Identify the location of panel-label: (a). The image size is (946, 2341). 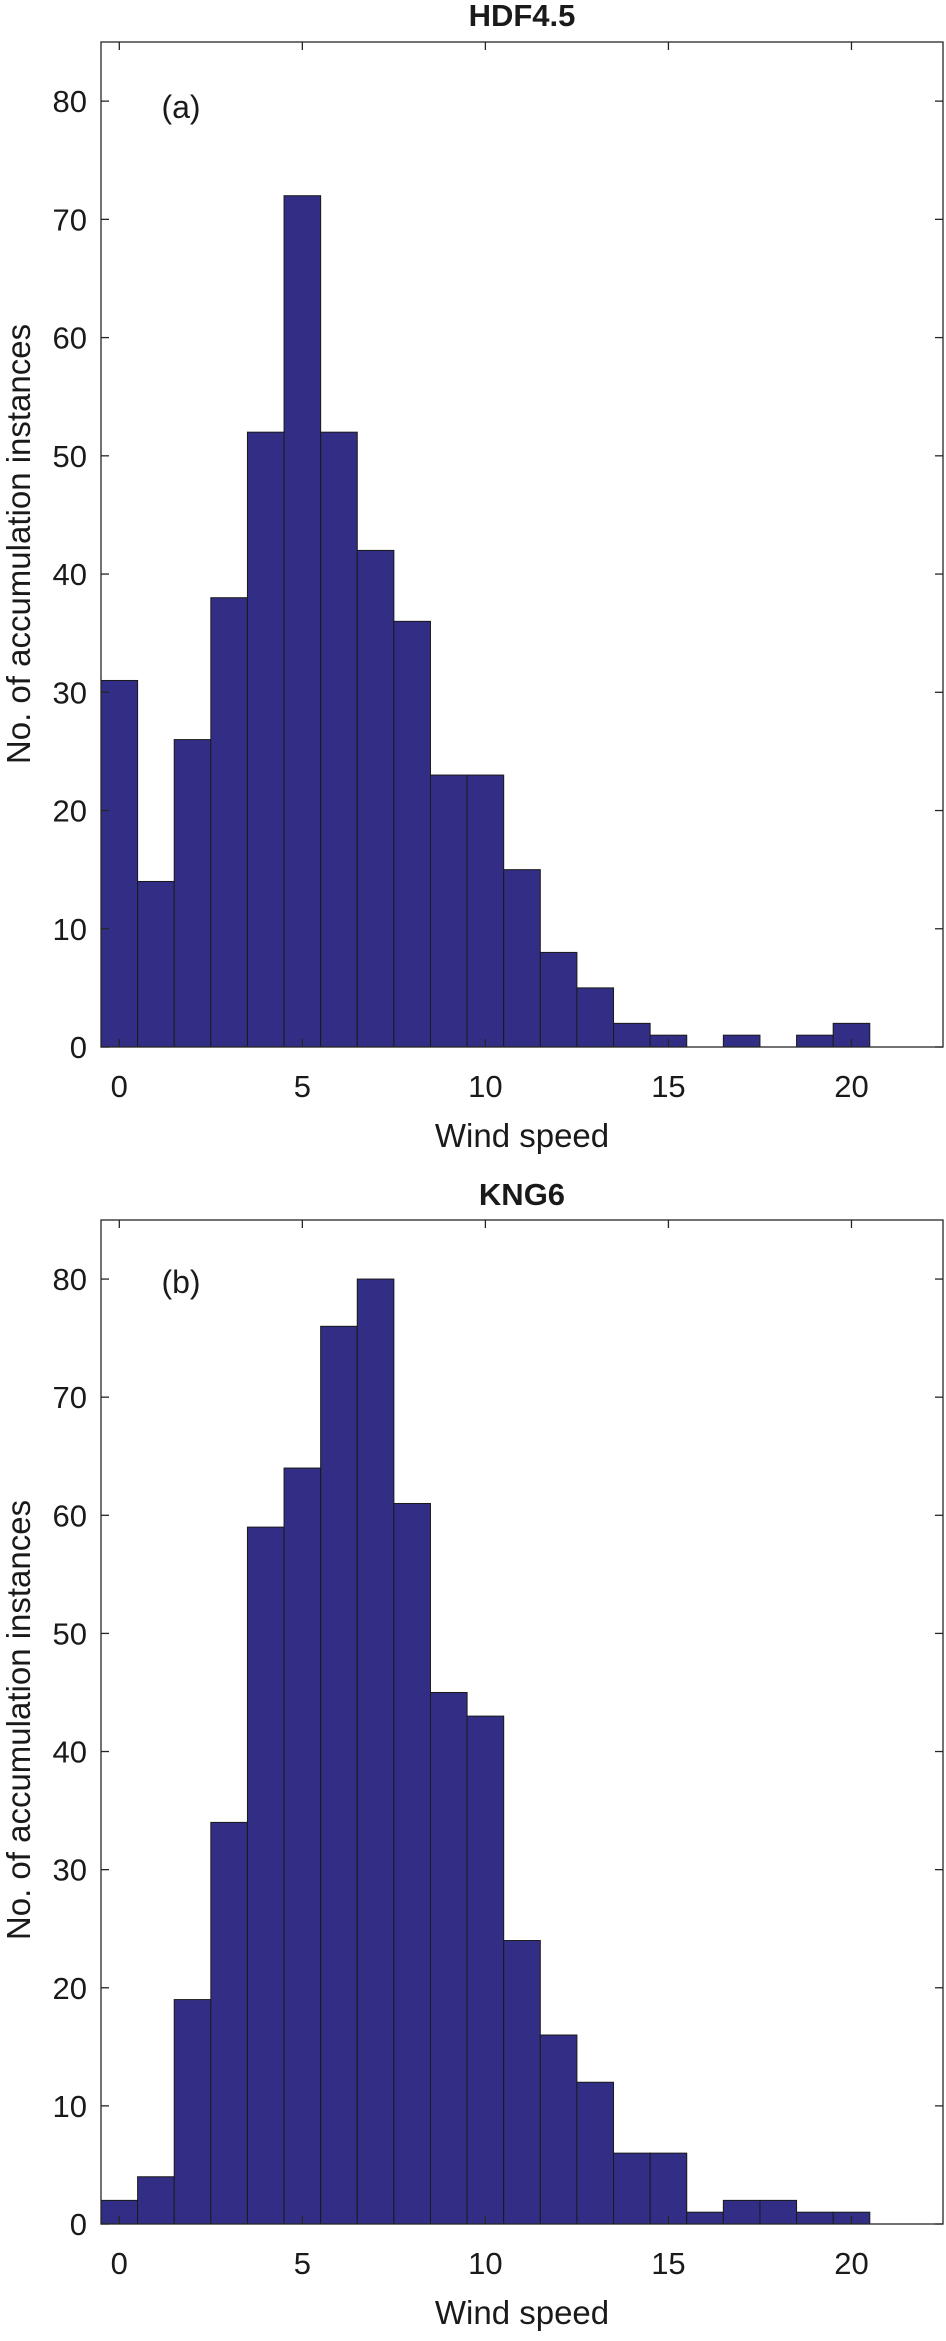
(180, 107).